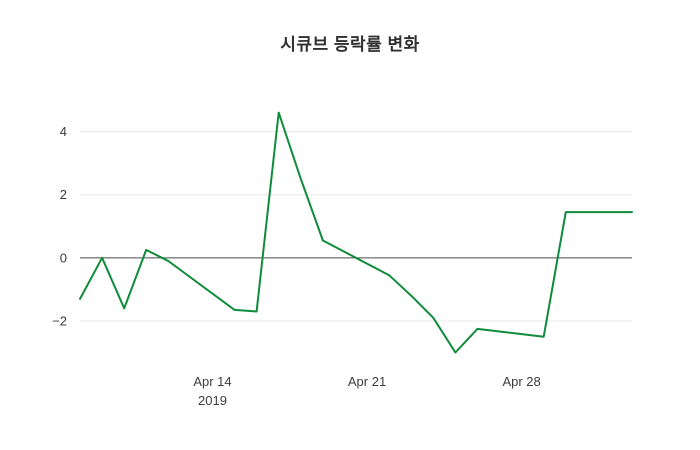  I want to click on x-tick-label: Apr 28, so click(521, 381).